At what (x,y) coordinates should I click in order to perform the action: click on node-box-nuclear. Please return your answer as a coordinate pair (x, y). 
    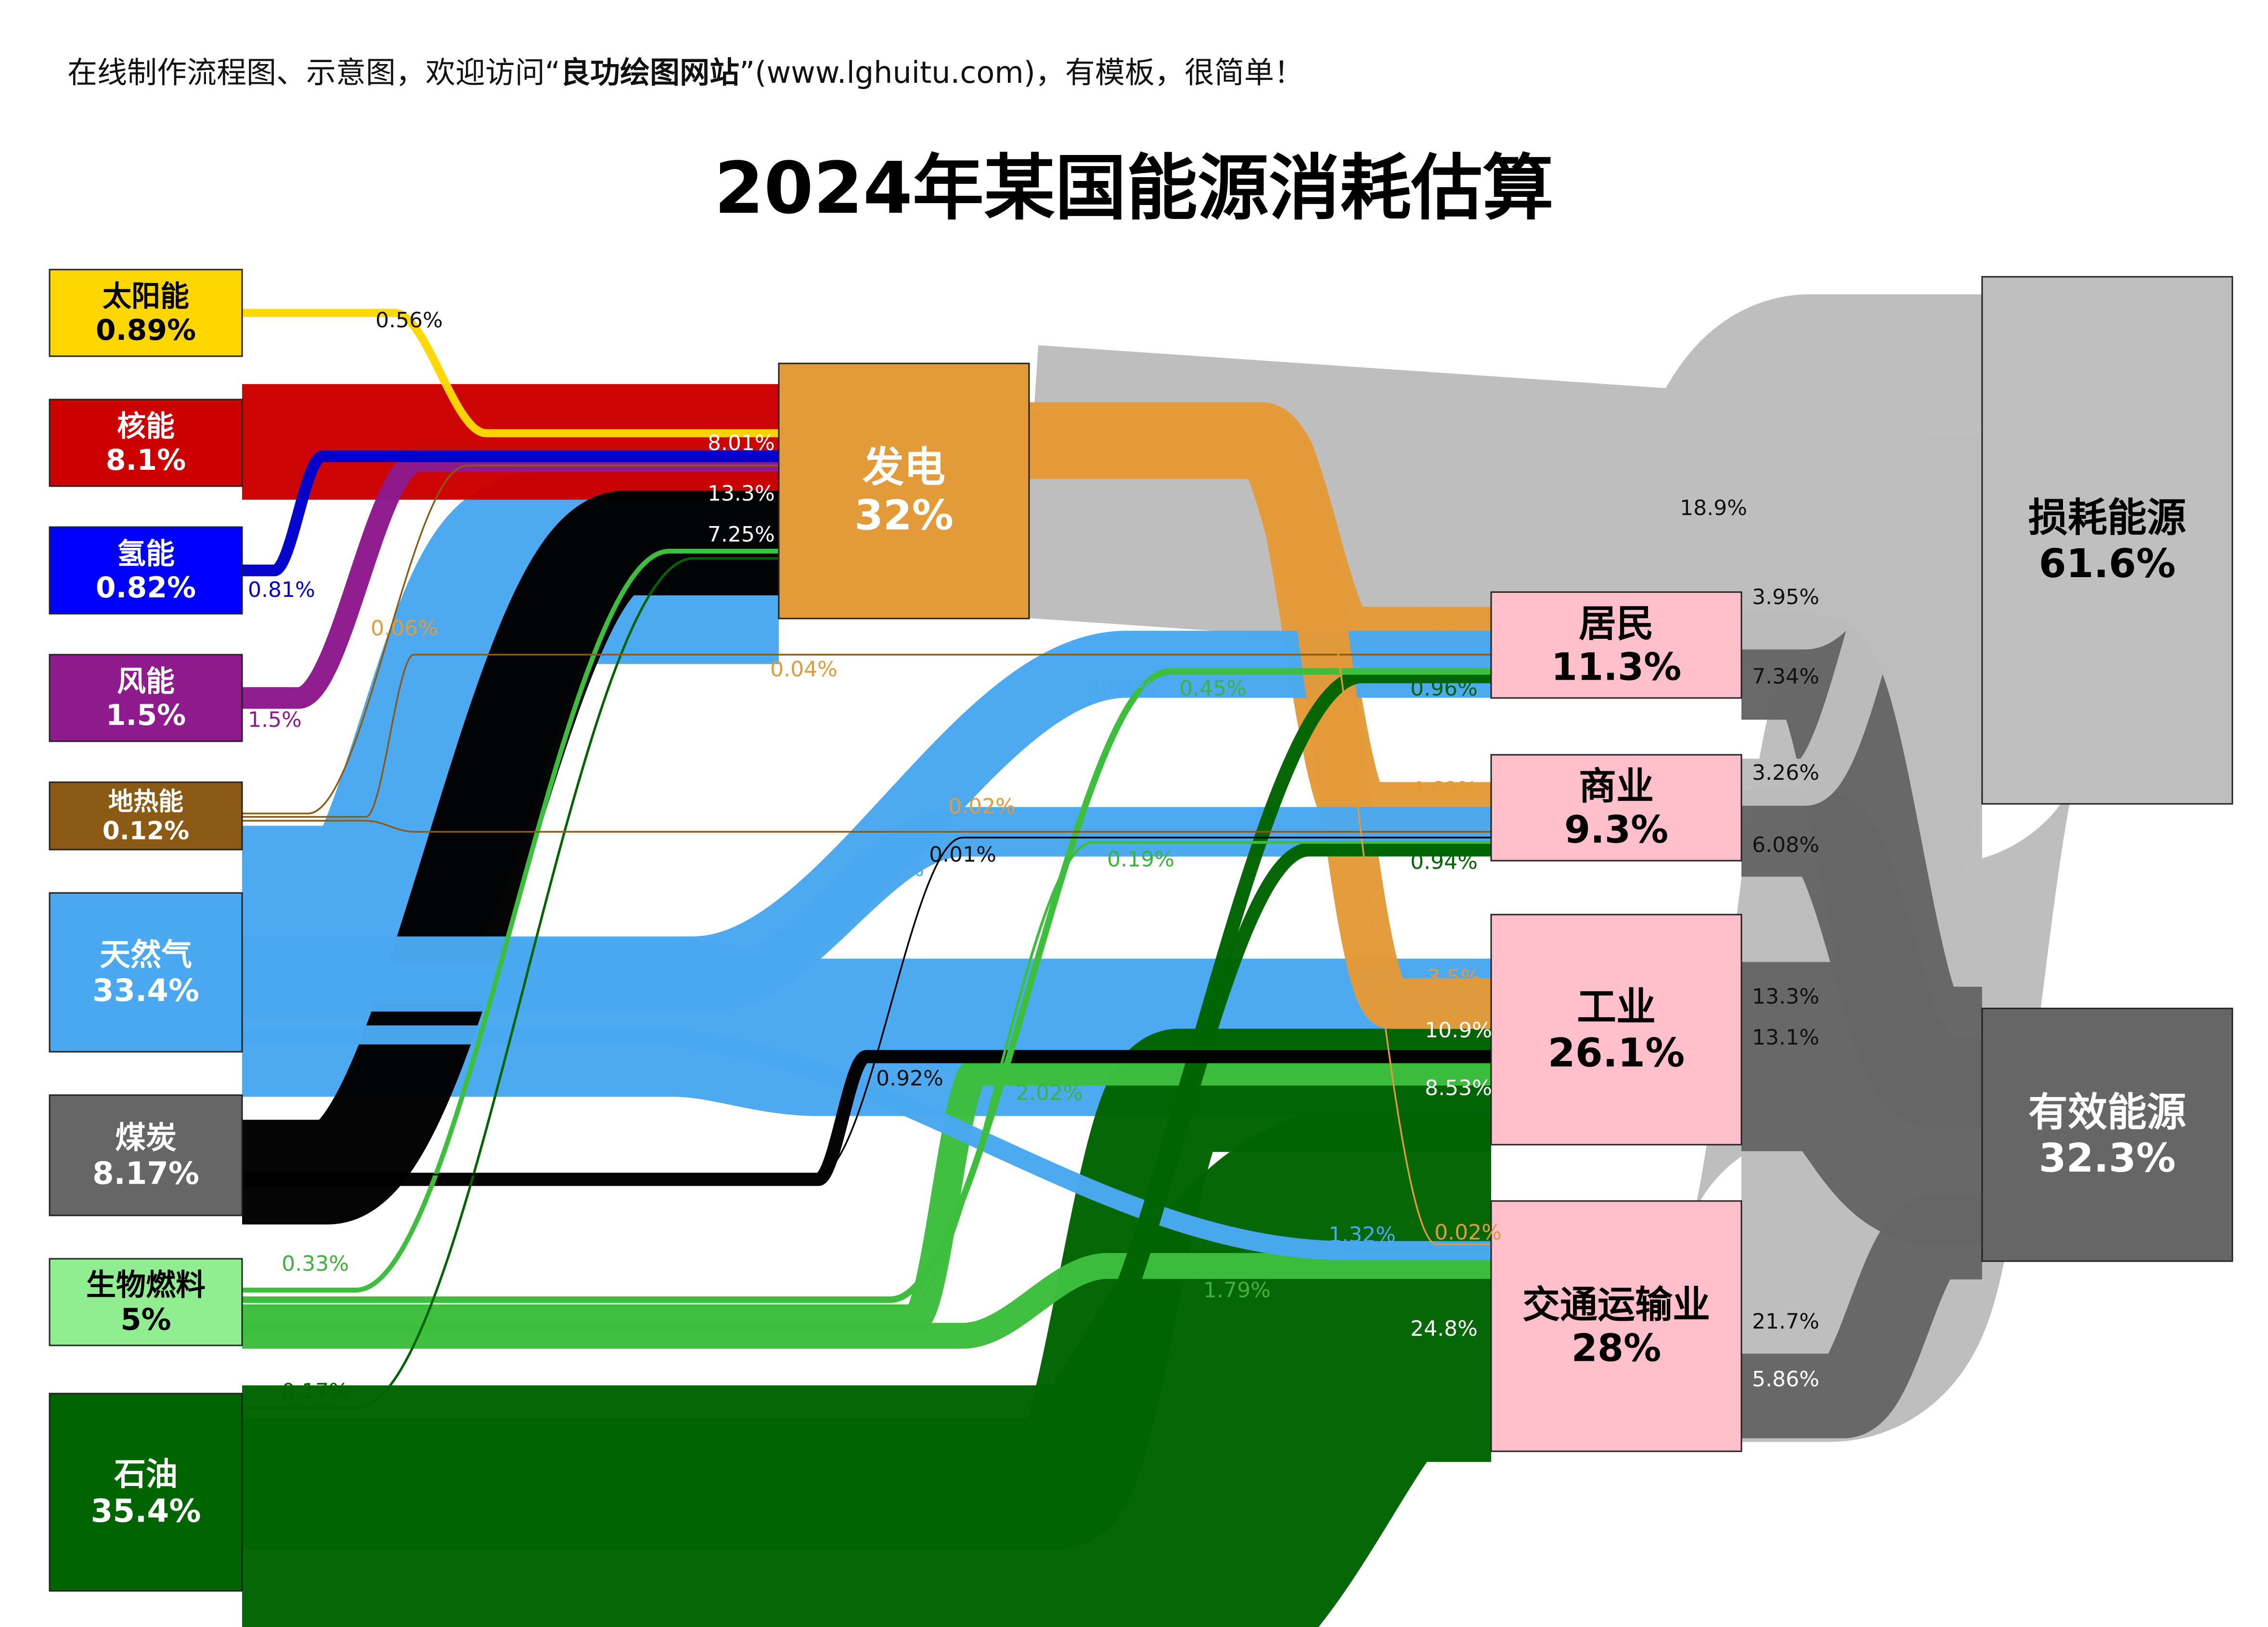
    Looking at the image, I should click on (146, 443).